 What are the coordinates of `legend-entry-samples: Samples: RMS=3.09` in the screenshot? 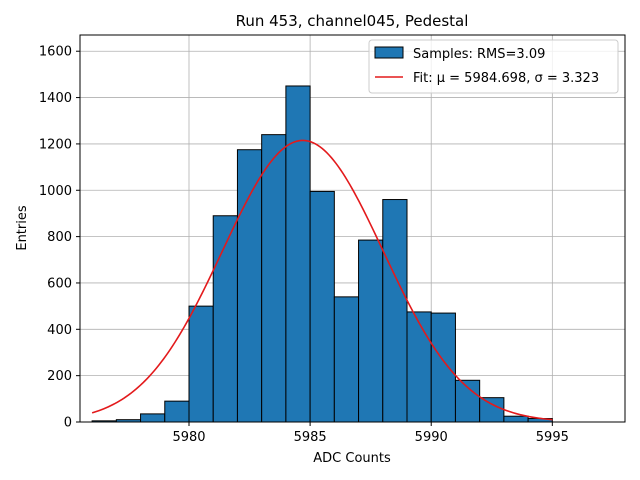 It's located at (479, 54).